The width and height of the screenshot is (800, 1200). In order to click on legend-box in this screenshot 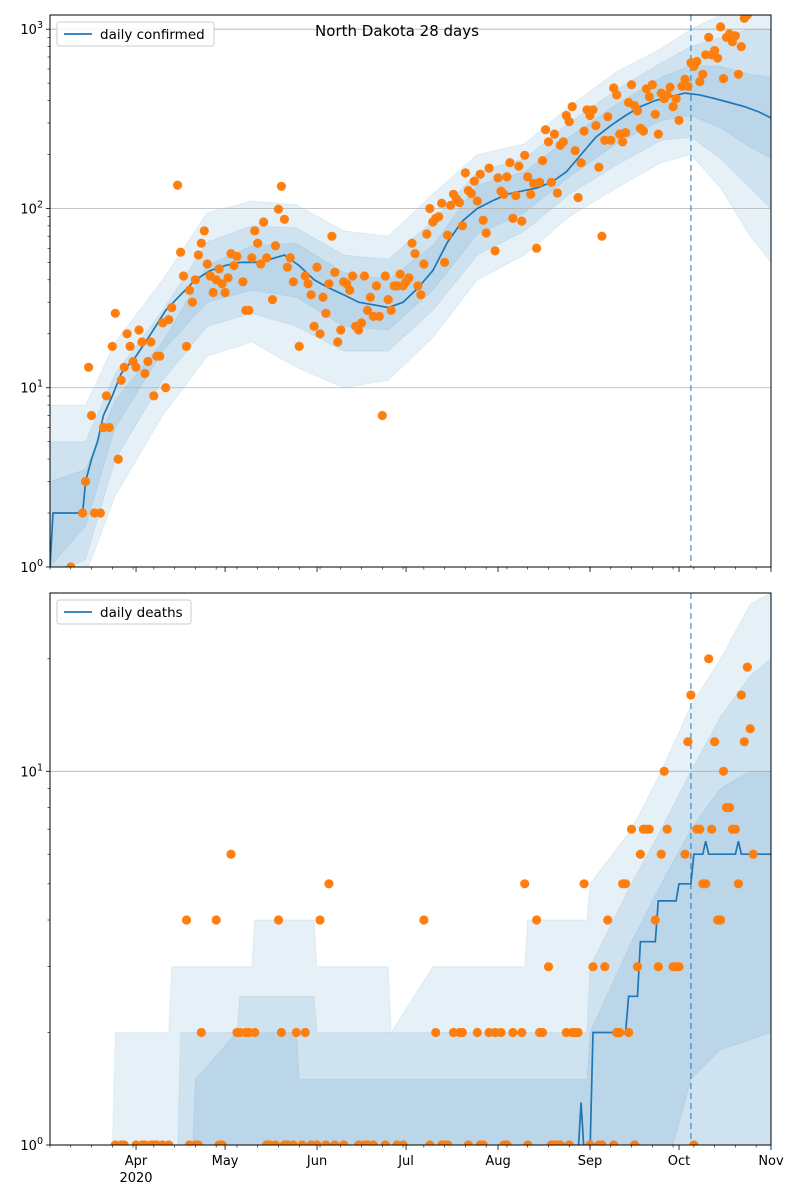, I will do `click(124, 612)`.